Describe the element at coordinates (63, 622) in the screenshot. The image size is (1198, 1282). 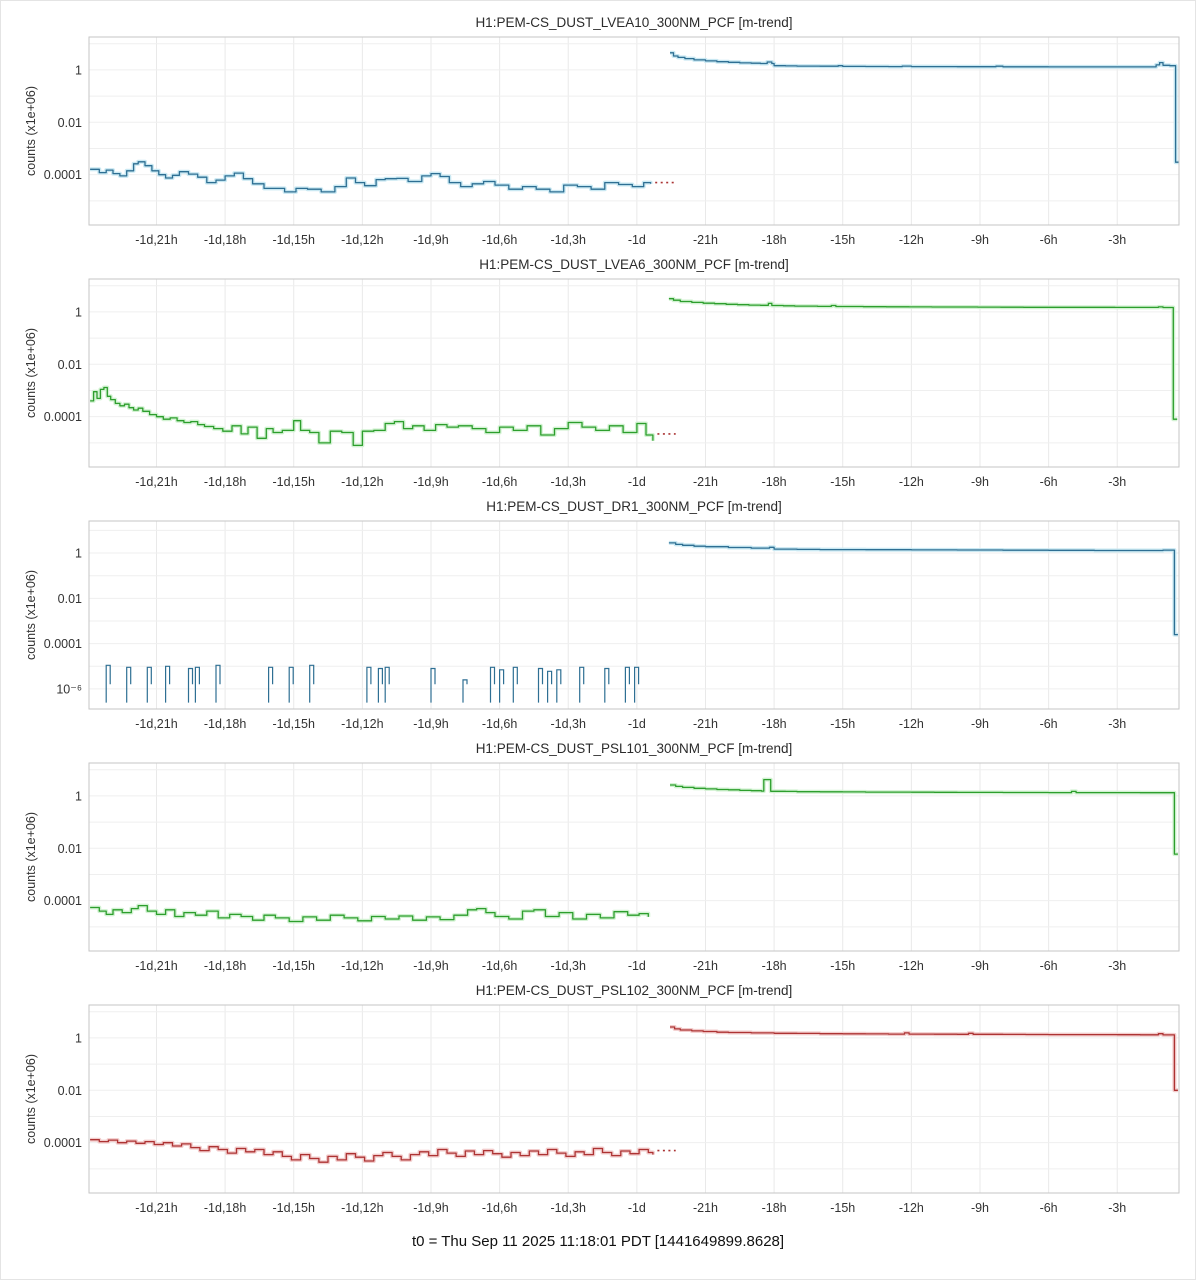
I see `y-tick-labels: 1 0.01 0.0001 10⁻⁶` at that location.